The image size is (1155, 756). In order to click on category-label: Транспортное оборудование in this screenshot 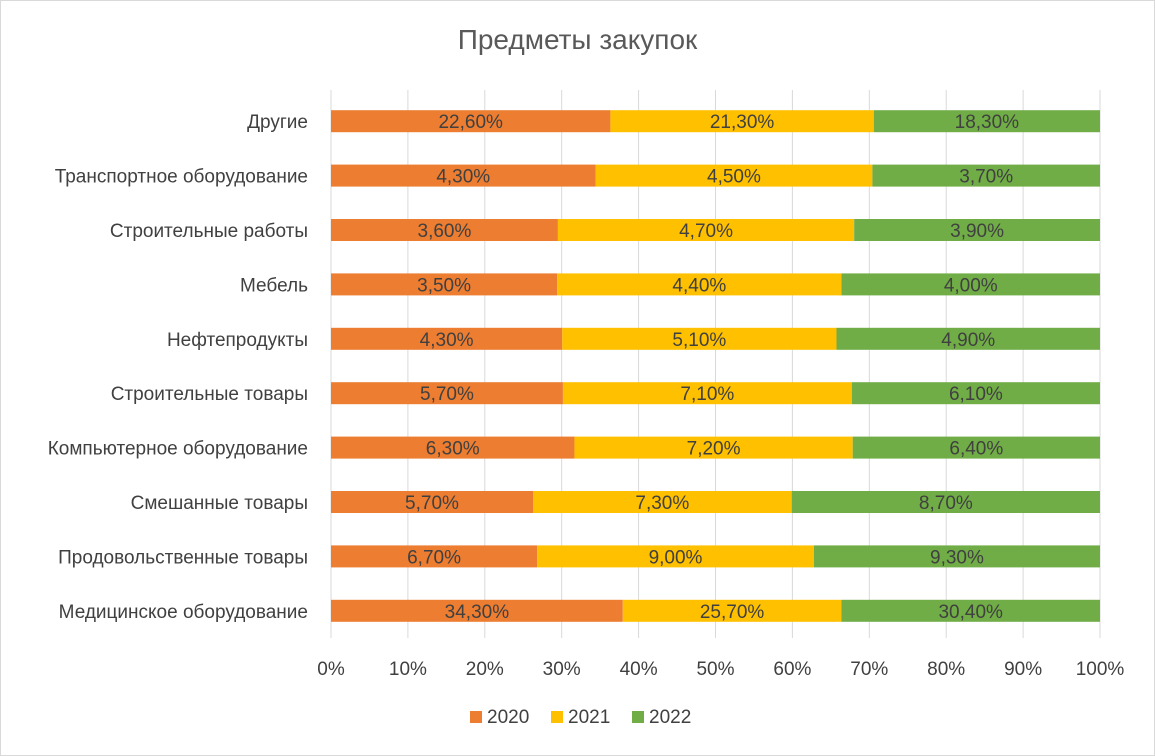, I will do `click(181, 177)`.